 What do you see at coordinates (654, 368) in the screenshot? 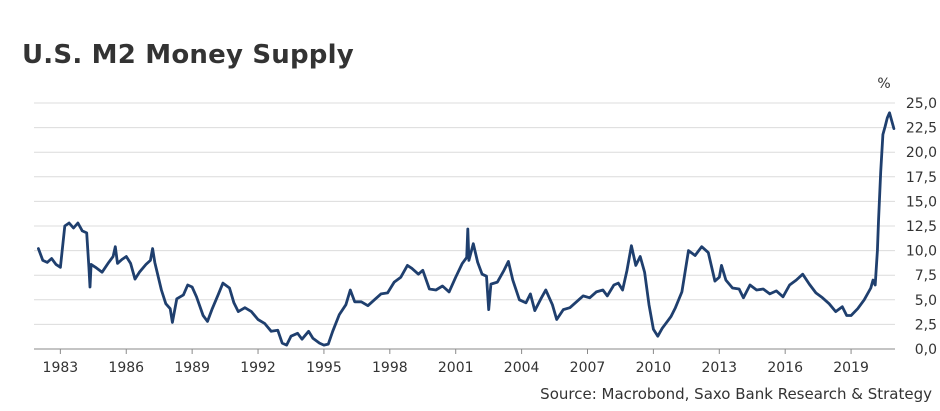
I see `x-tick-label: 2010` at bounding box center [654, 368].